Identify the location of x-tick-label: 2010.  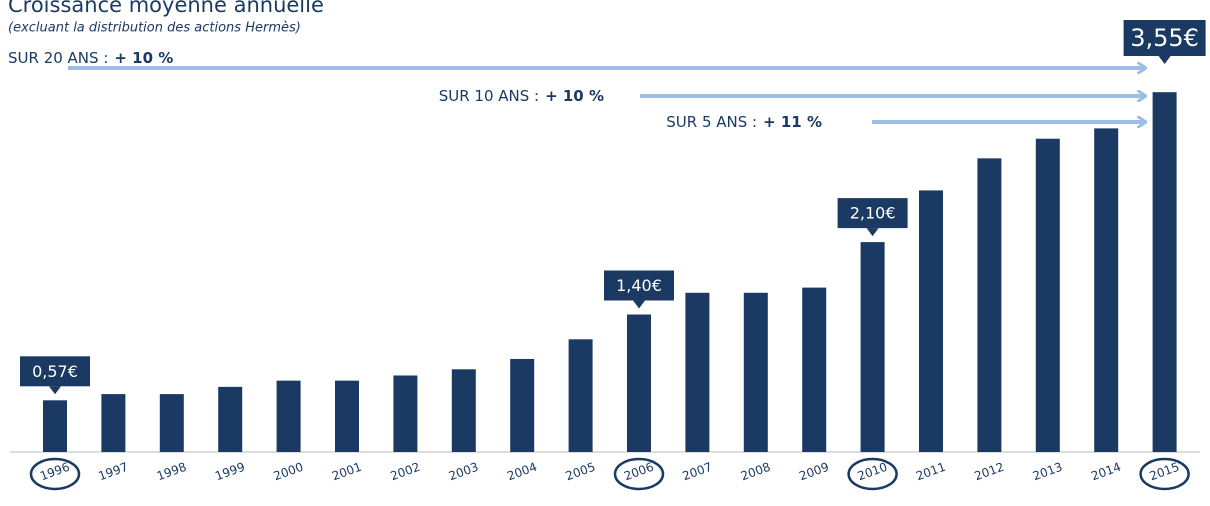
(872, 472).